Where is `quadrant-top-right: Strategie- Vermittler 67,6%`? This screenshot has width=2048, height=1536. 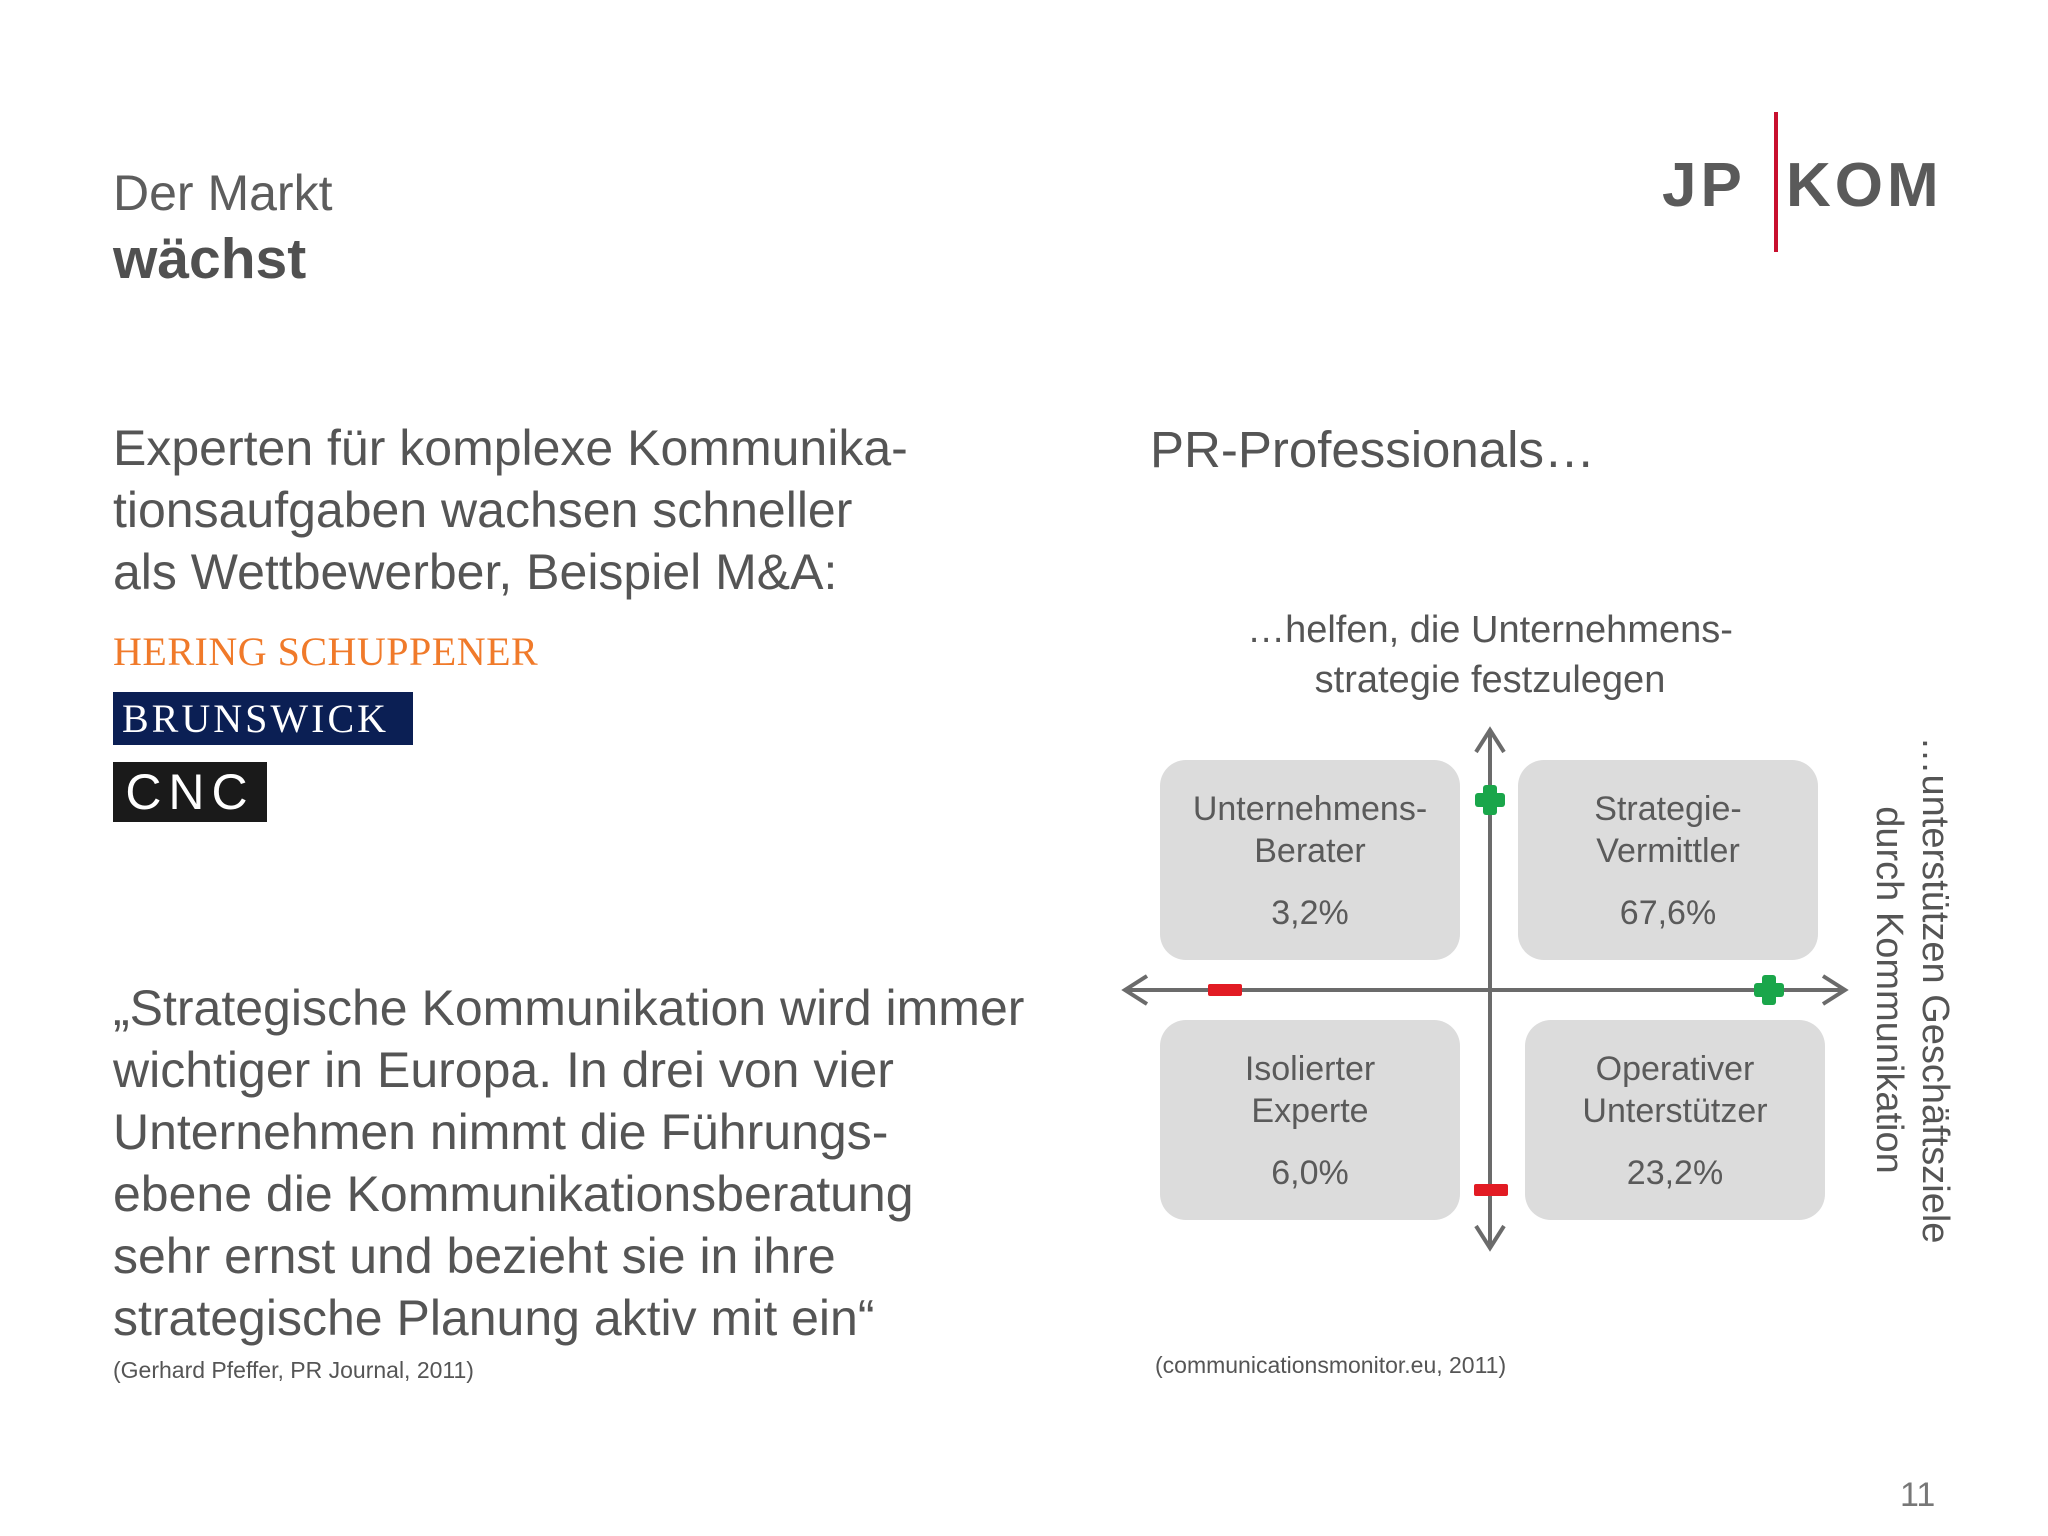
quadrant-top-right: Strategie- Vermittler 67,6% is located at coordinates (1668, 860).